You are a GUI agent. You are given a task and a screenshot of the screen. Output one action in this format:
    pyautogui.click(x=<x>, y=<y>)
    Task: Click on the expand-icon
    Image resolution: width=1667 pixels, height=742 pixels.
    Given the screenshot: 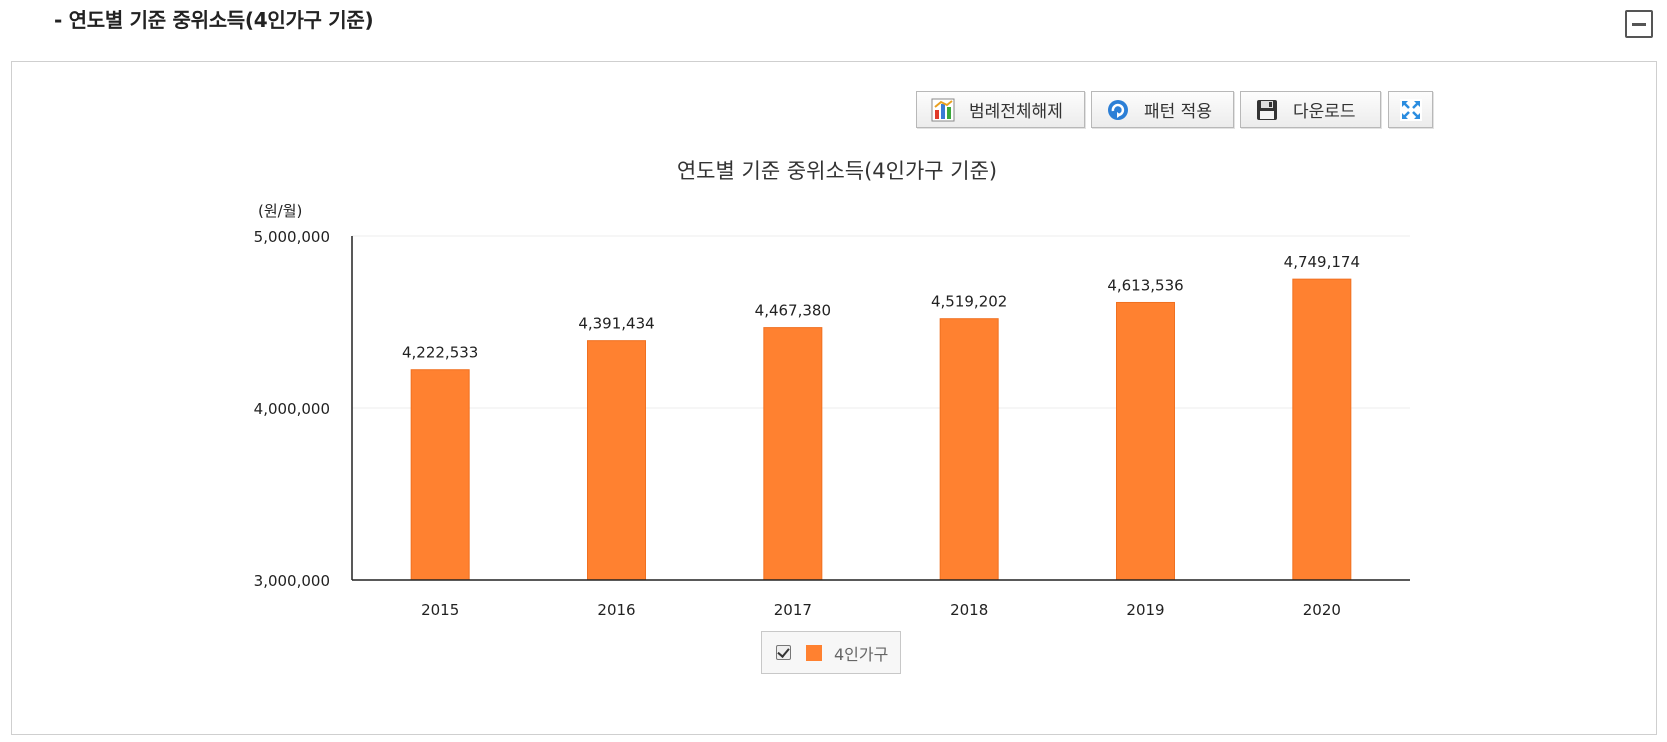 What is the action you would take?
    pyautogui.click(x=1410, y=109)
    